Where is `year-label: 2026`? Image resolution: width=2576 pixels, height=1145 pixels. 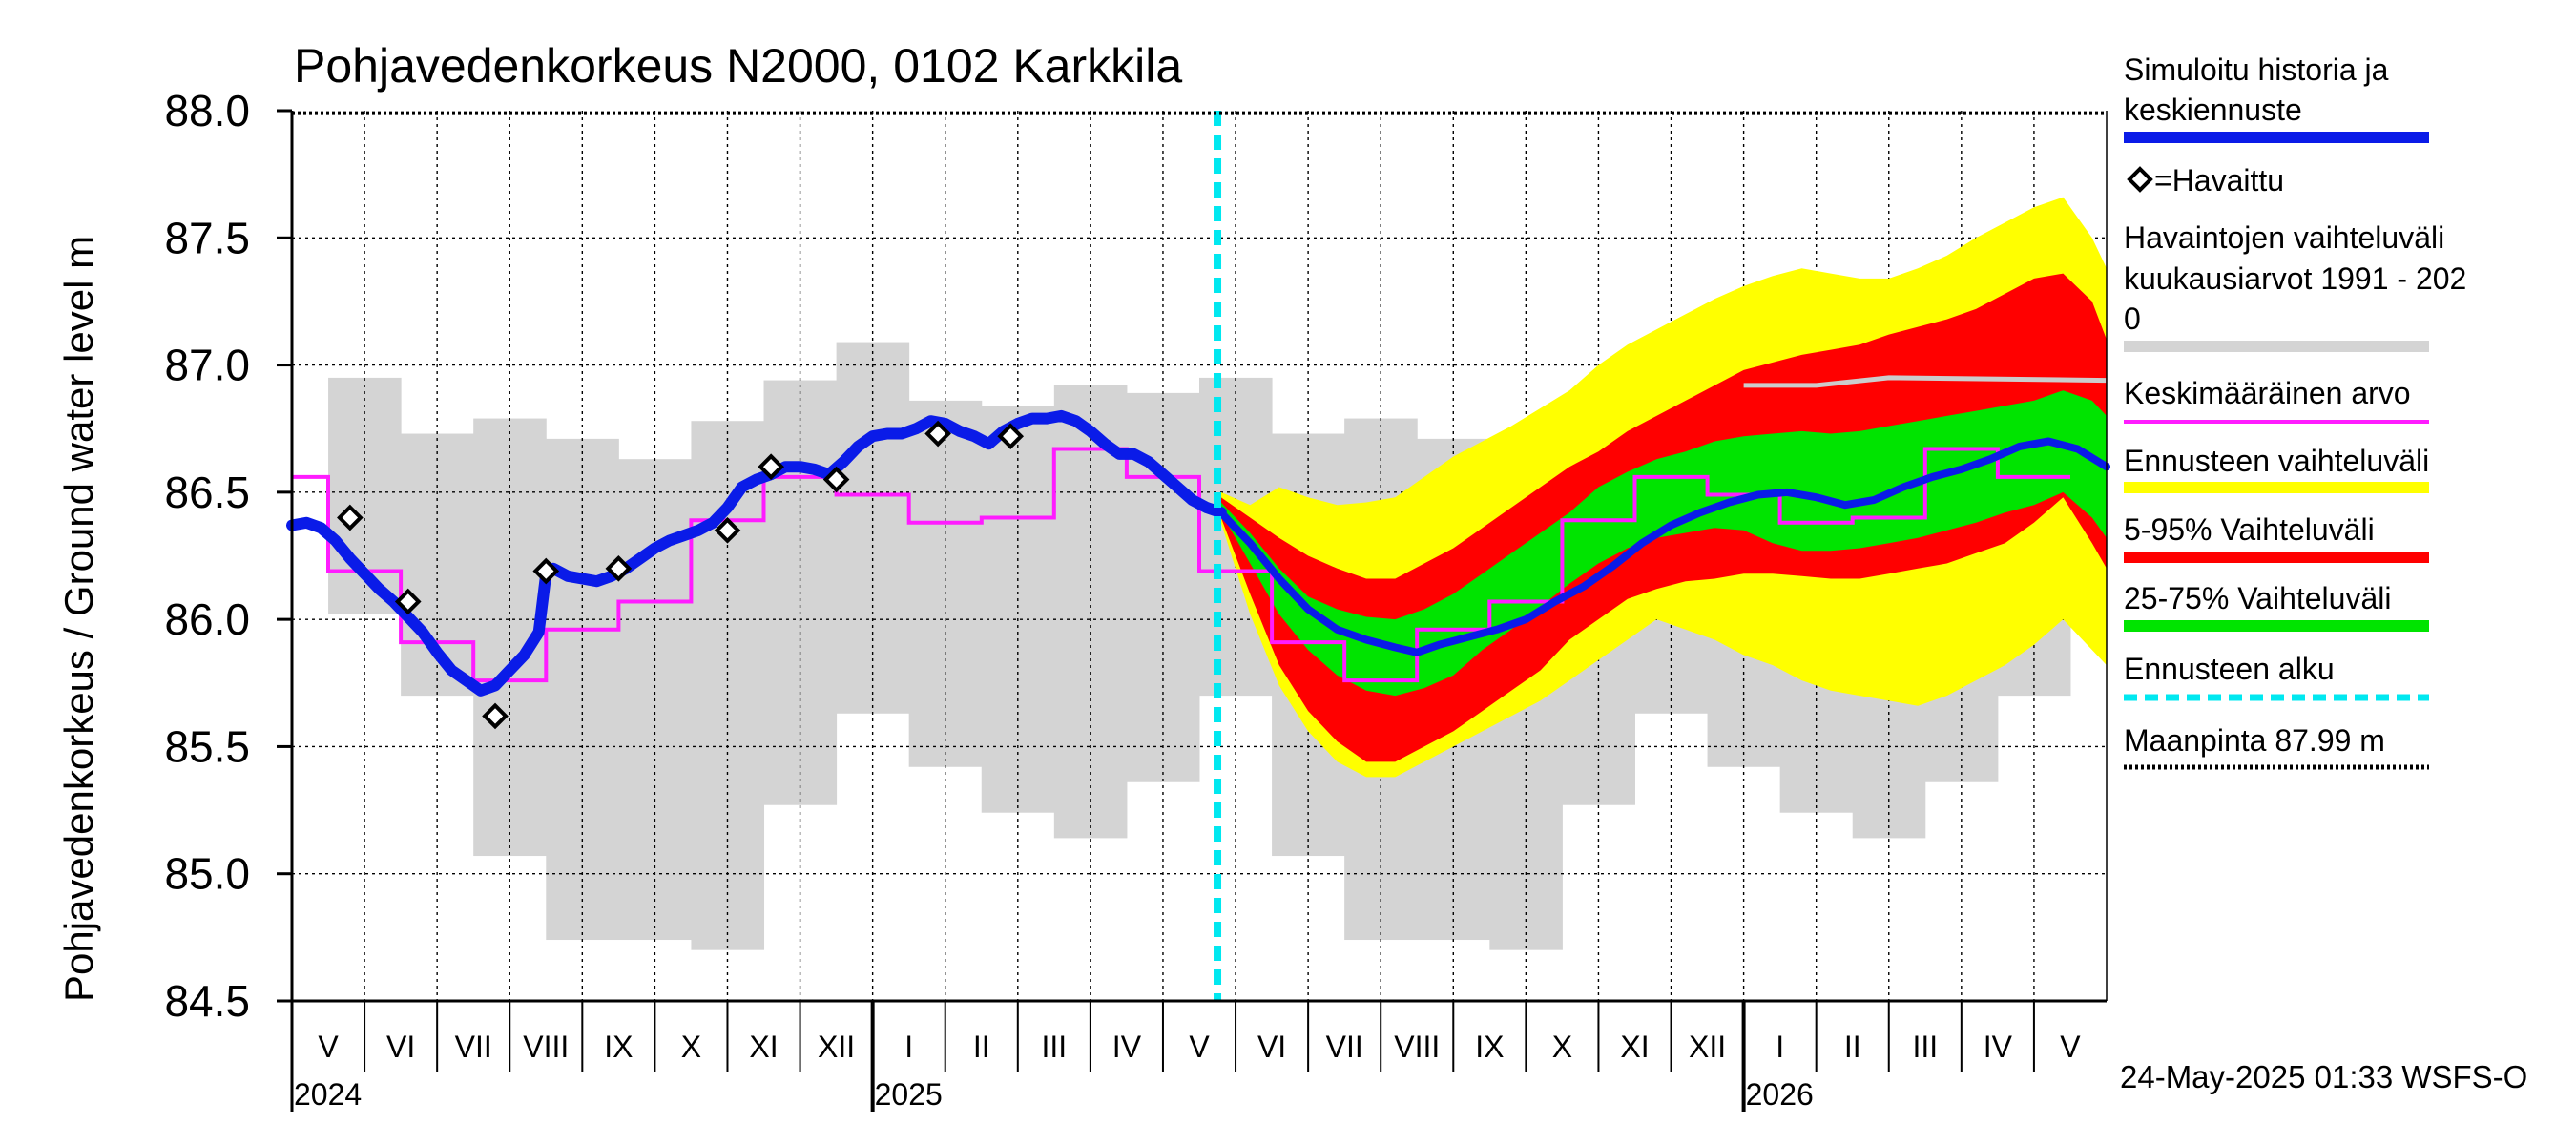
year-label: 2026 is located at coordinates (1780, 1094).